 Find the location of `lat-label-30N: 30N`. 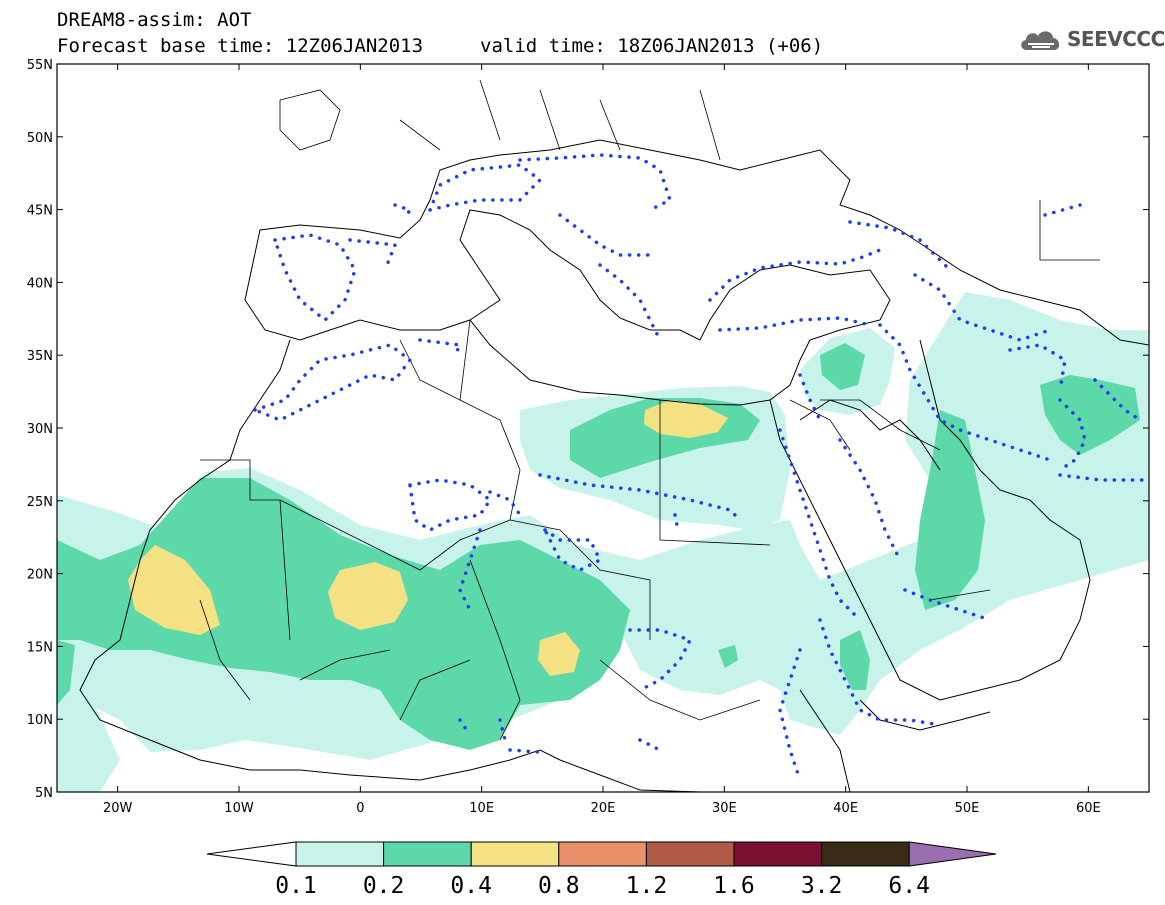

lat-label-30N: 30N is located at coordinates (40, 429).